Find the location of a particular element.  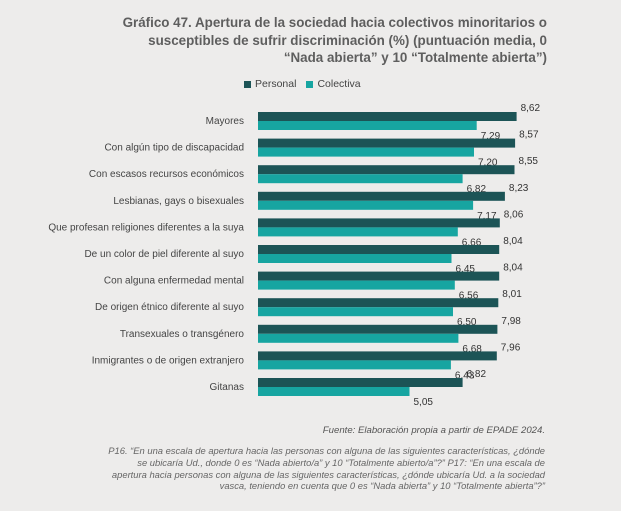

category-label: Transexuales o transgénero is located at coordinates (182, 334).